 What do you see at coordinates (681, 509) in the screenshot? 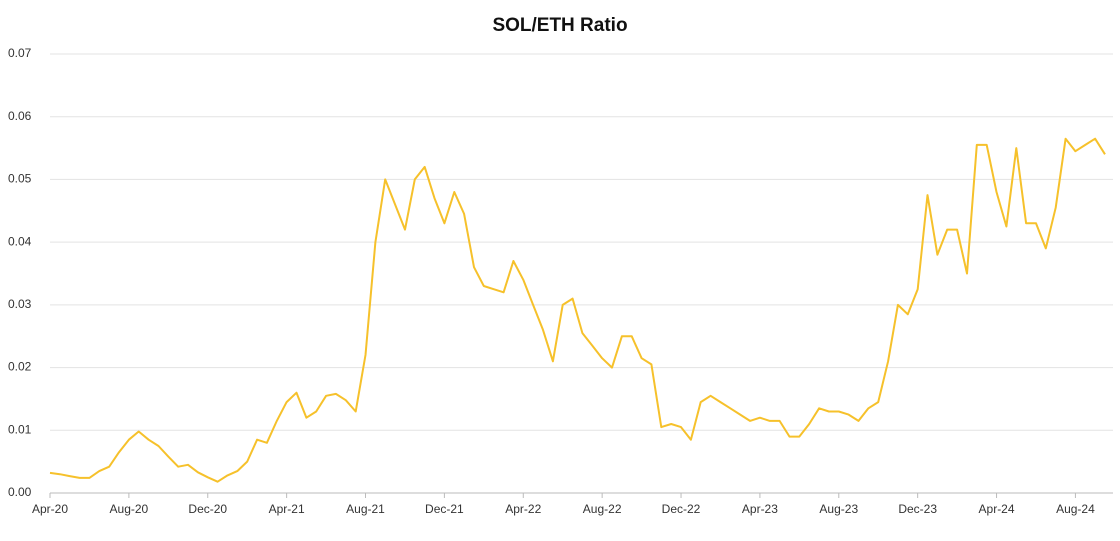
I see `x-tick-label: Dec-22` at bounding box center [681, 509].